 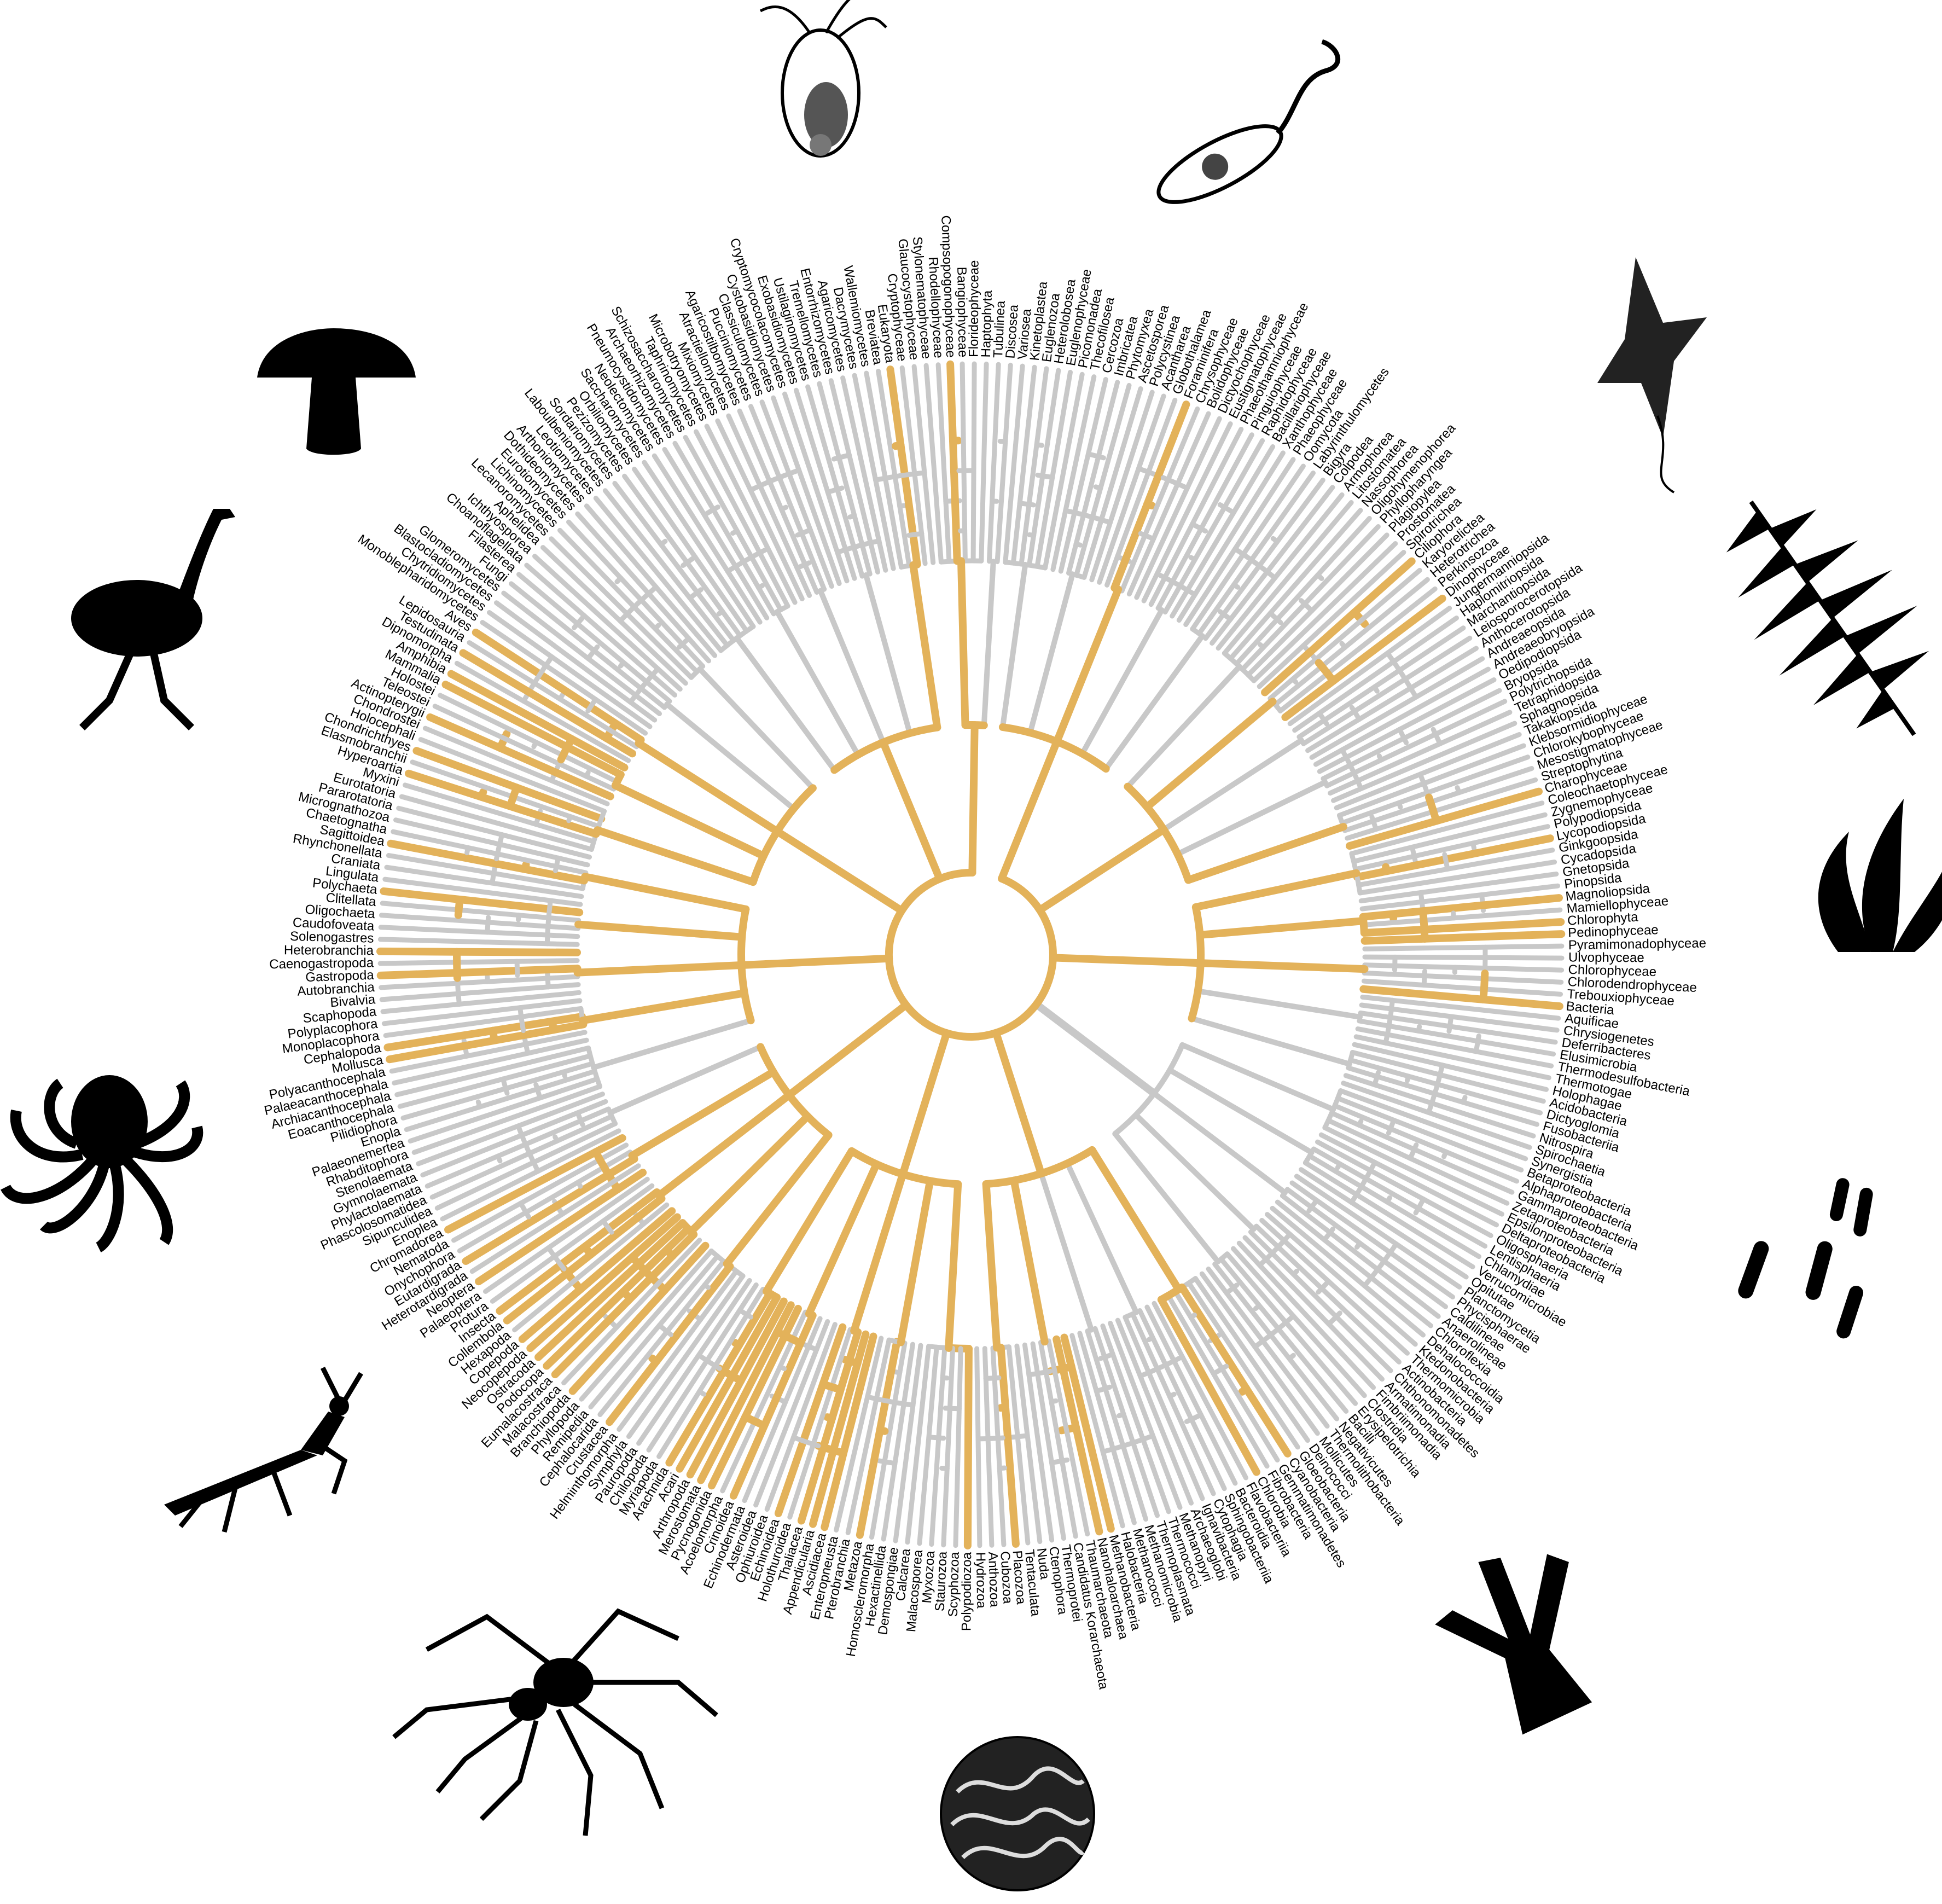 I want to click on taxon-label: Staurozoa, so click(x=942, y=1581).